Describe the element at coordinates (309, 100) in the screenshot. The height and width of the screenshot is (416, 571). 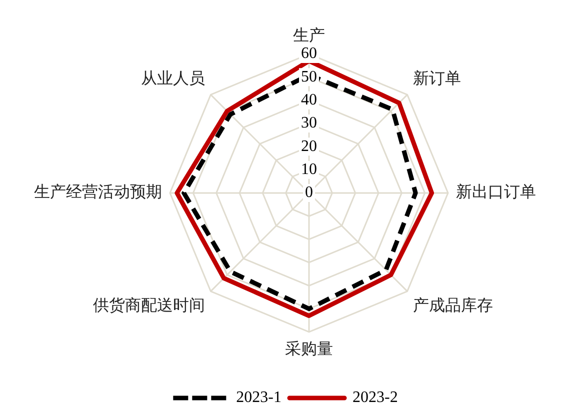
I see `y-tick-label: 40` at that location.